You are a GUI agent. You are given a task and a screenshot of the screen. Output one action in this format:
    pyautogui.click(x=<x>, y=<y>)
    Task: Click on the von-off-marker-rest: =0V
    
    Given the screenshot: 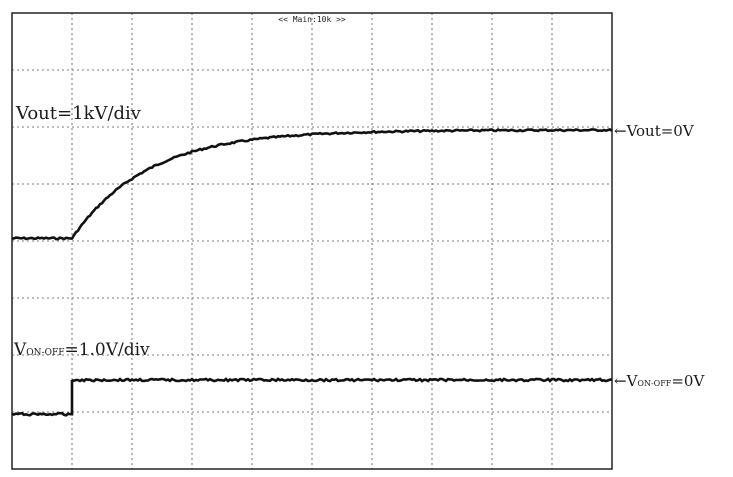 What is the action you would take?
    pyautogui.click(x=688, y=381)
    